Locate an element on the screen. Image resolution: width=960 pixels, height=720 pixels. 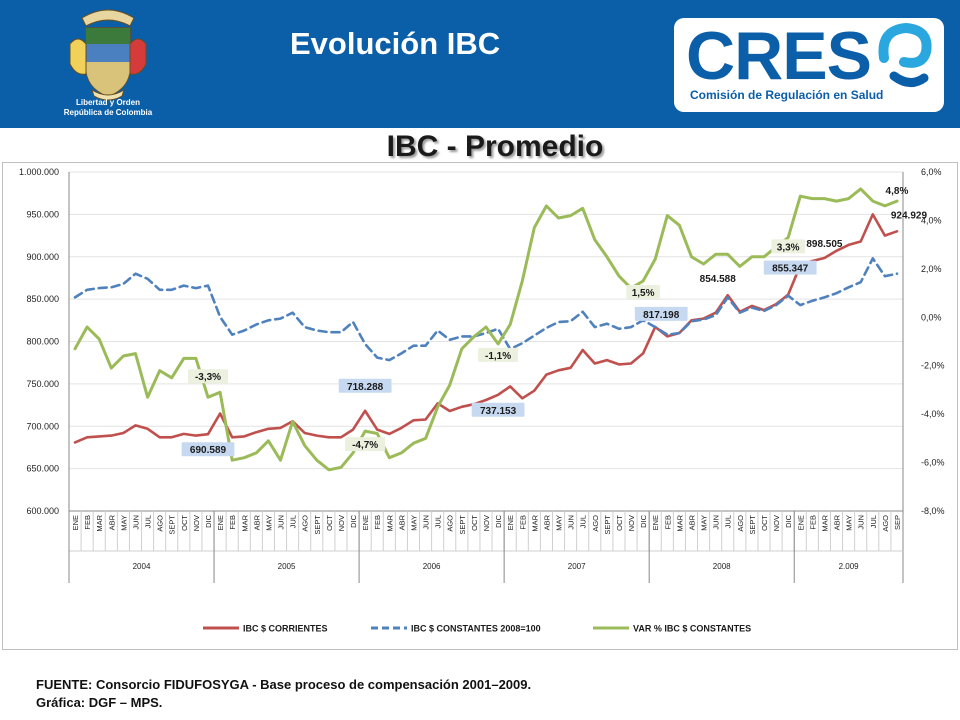
y-right-tick-label: 0,0% is located at coordinates (931, 317).